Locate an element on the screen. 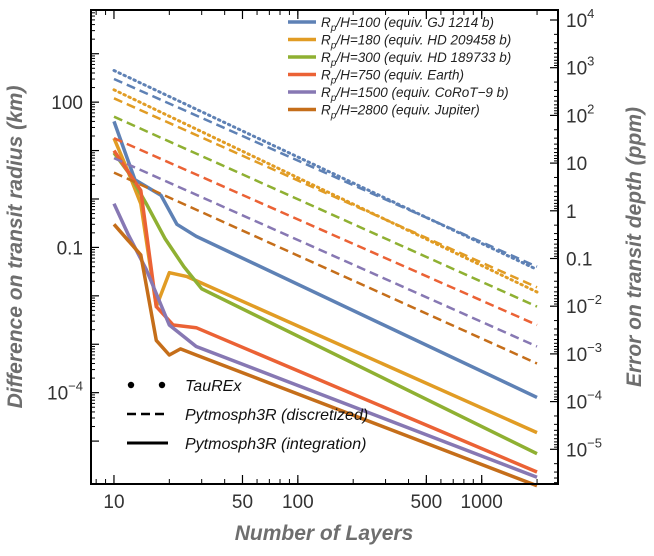  legend-entry-text: /H=750 (equiv. Earth) is located at coordinates (399, 75).